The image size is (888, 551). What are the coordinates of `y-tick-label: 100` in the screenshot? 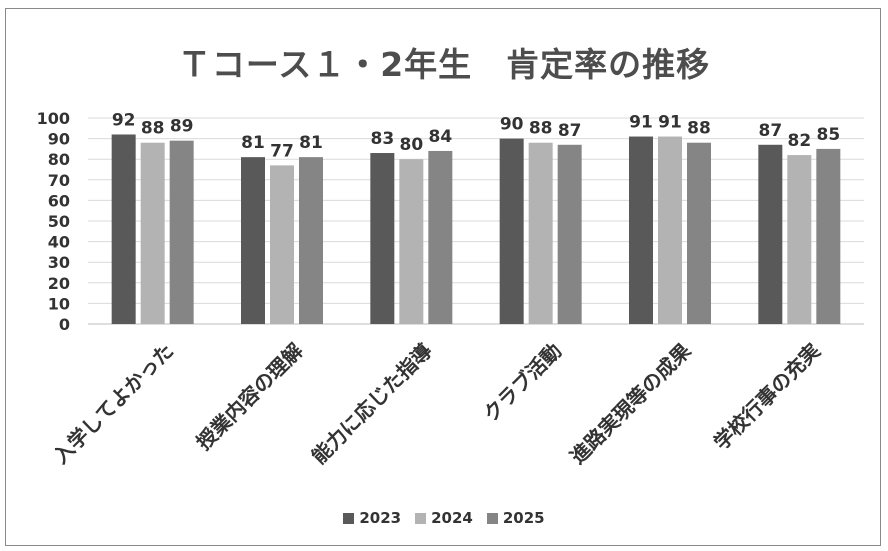 It's located at (53, 118).